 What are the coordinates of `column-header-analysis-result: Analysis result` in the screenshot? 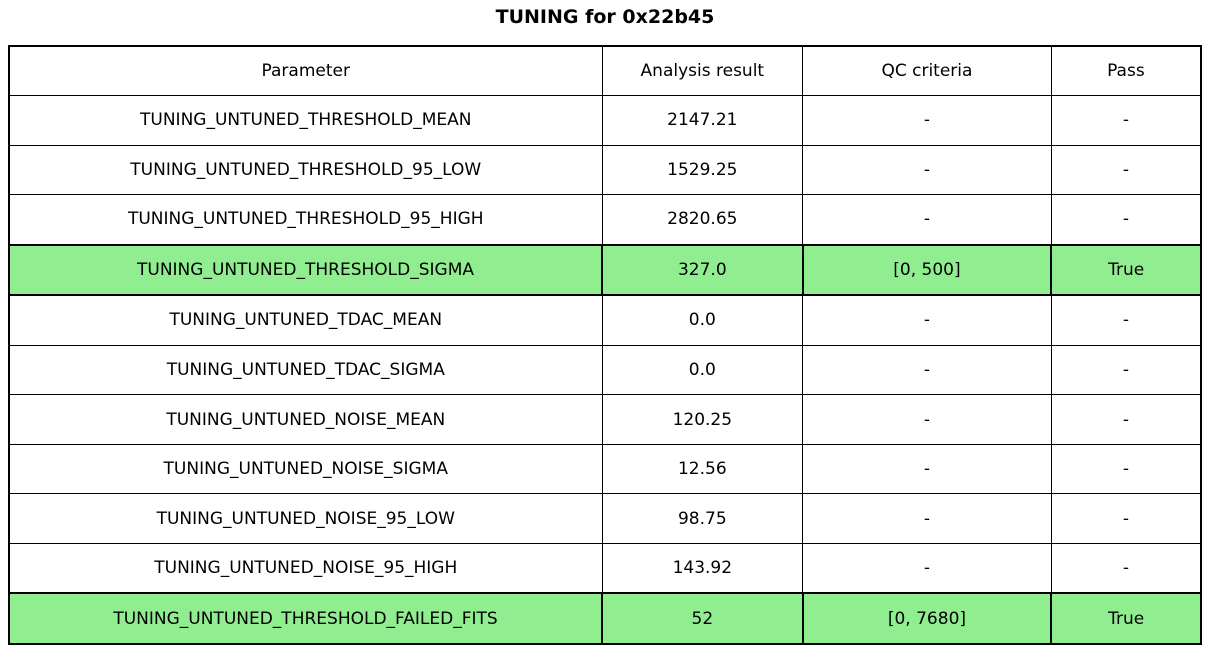 It's located at (702, 70).